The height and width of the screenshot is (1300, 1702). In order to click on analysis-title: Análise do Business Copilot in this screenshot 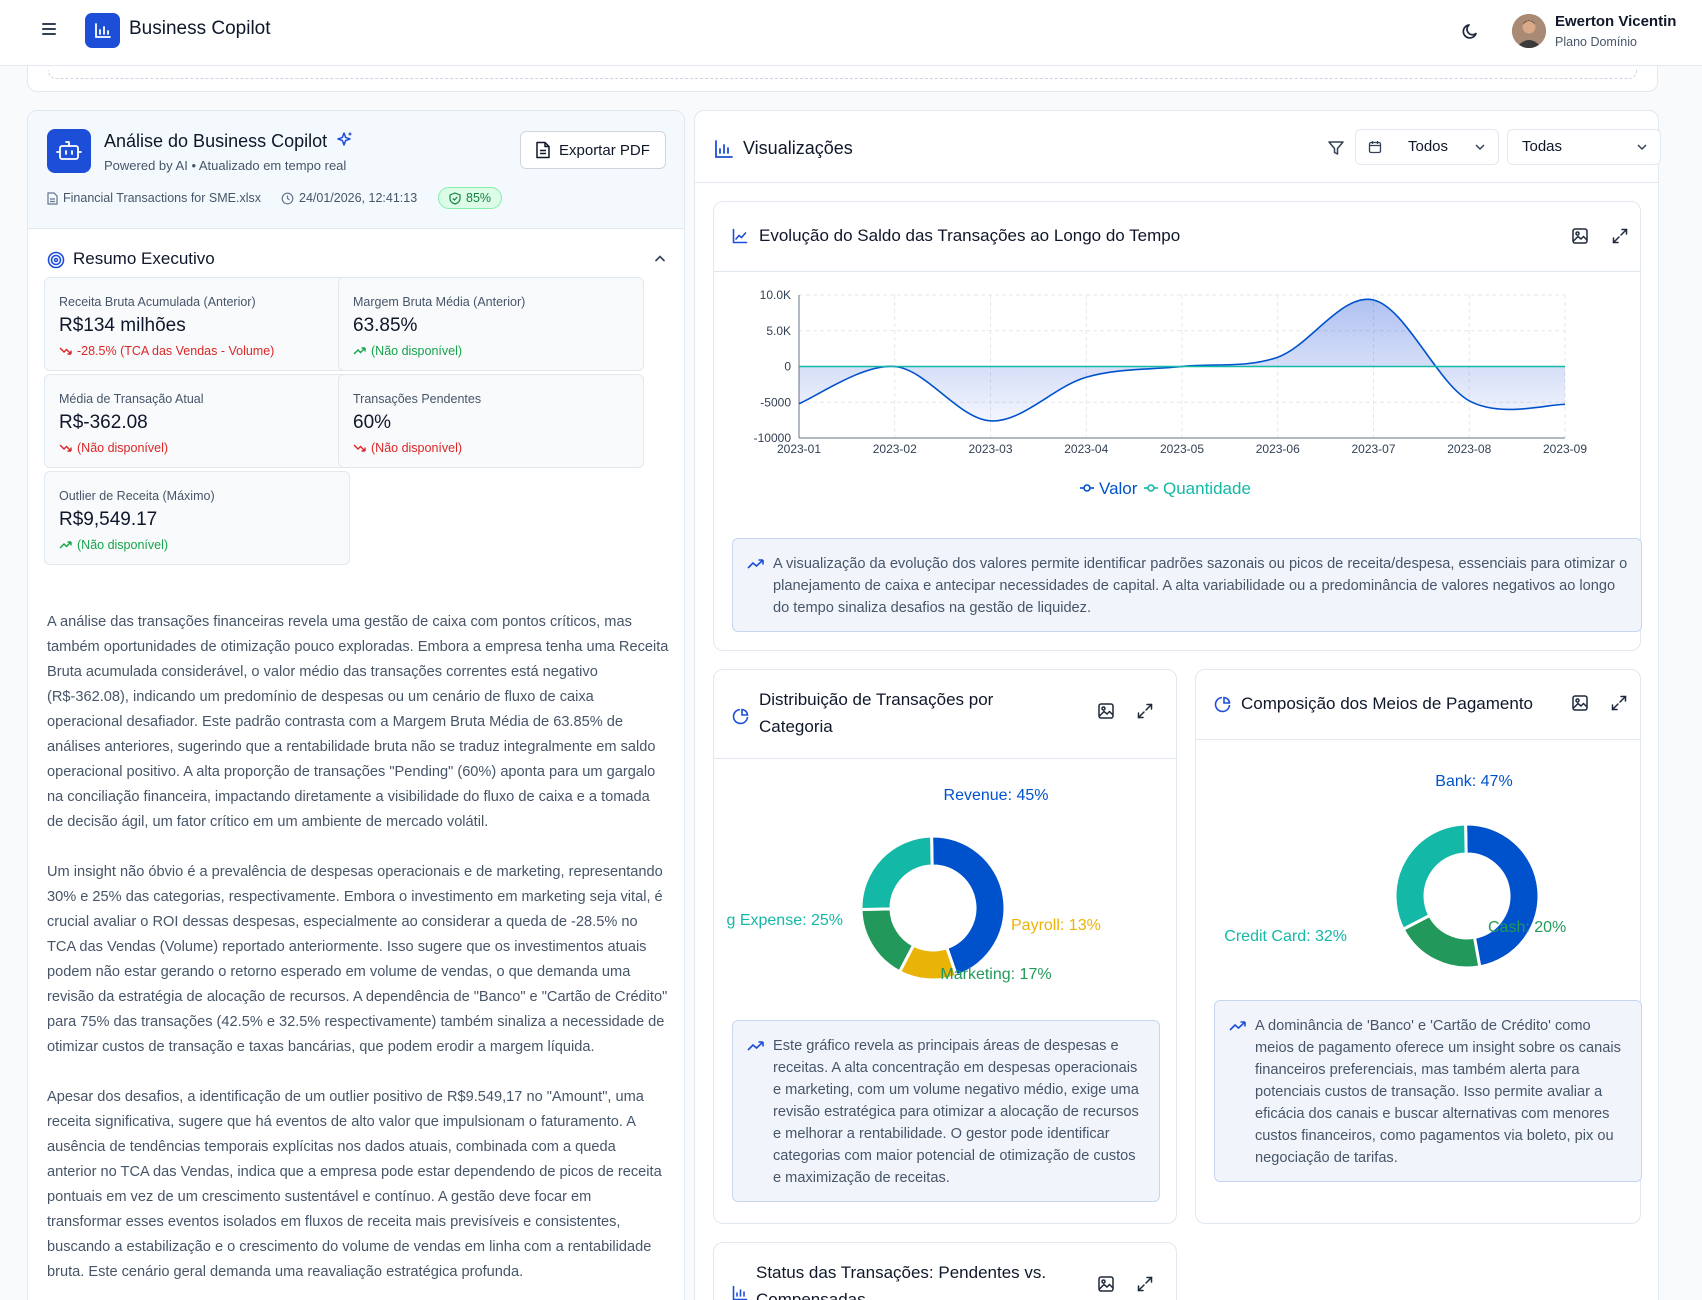, I will do `click(229, 141)`.